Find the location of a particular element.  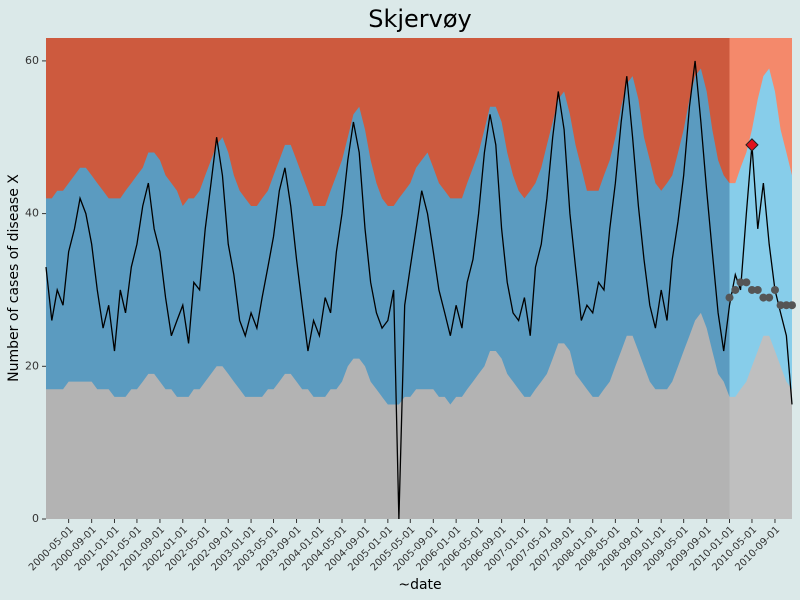

y-axis-label: Number of cases of disease X is located at coordinates (14, 278).